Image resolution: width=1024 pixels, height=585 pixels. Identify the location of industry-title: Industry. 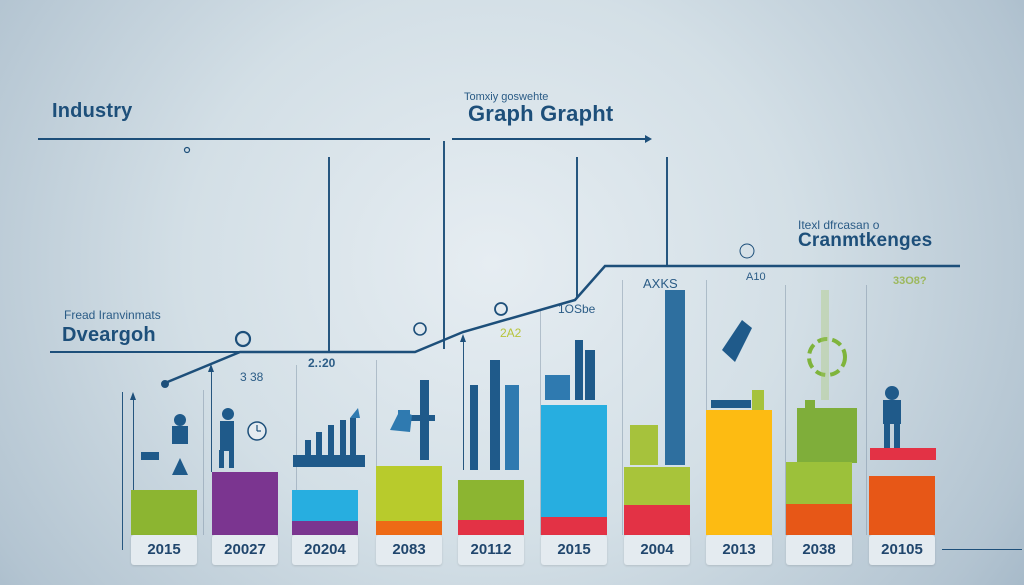
(92, 111).